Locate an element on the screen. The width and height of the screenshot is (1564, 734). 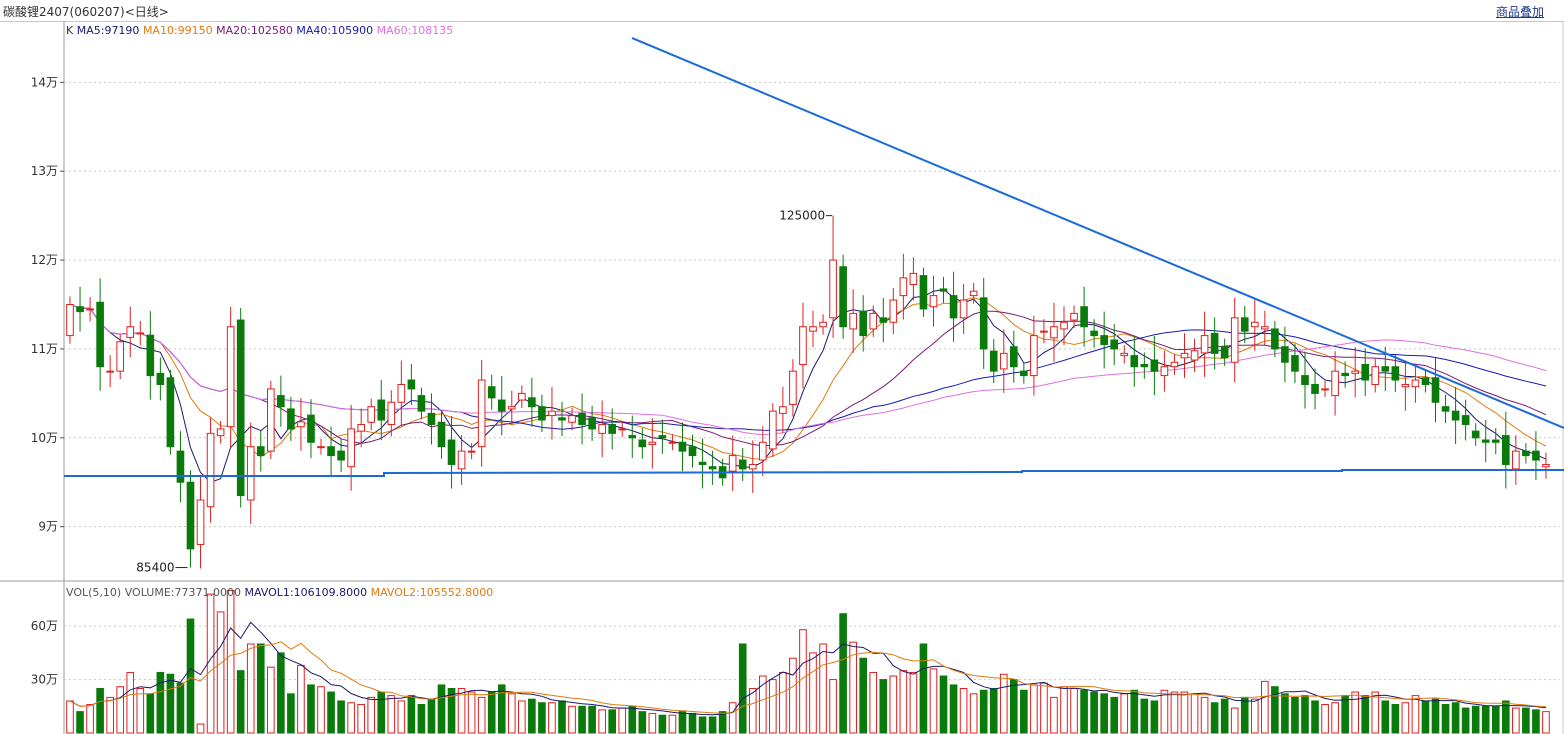
volume-legend-item: MAVOL2:105552.8000 is located at coordinates (432, 592).